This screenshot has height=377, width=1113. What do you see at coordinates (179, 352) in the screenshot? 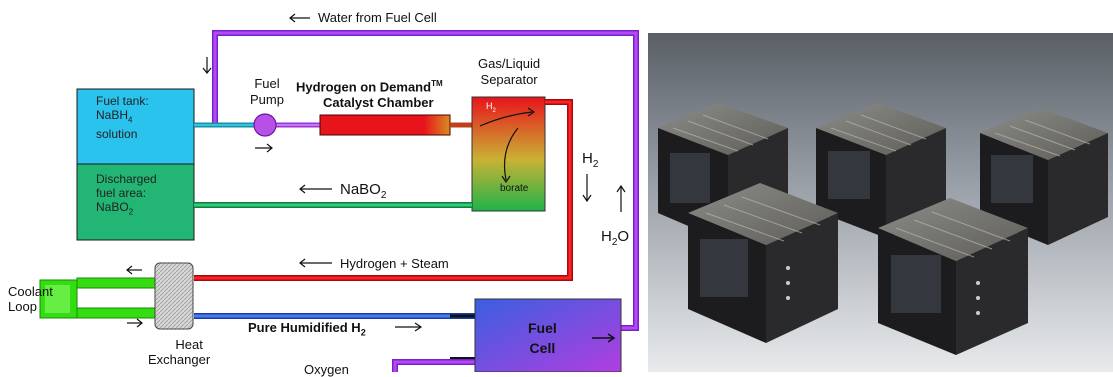
I see `heat-exchanger-label: Heat Exchanger` at bounding box center [179, 352].